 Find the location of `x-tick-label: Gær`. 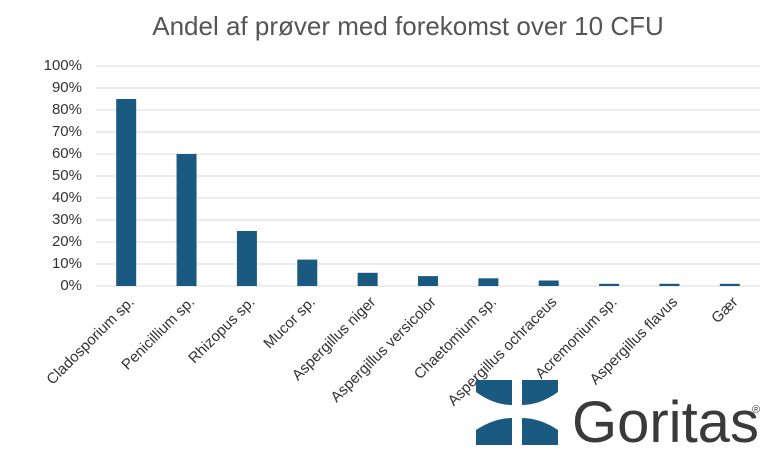

x-tick-label: Gær is located at coordinates (724, 310).